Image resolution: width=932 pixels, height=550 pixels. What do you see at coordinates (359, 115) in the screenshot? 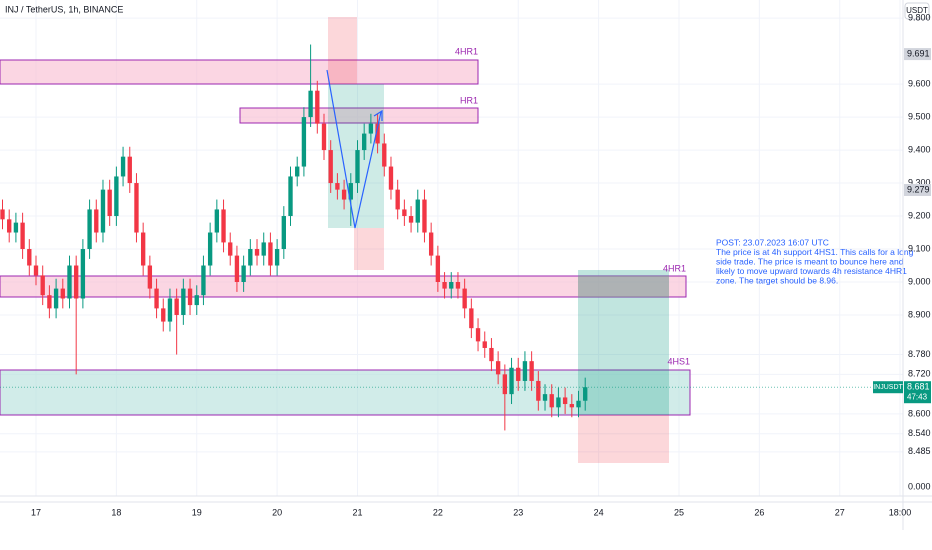
I see `zone-hr1` at bounding box center [359, 115].